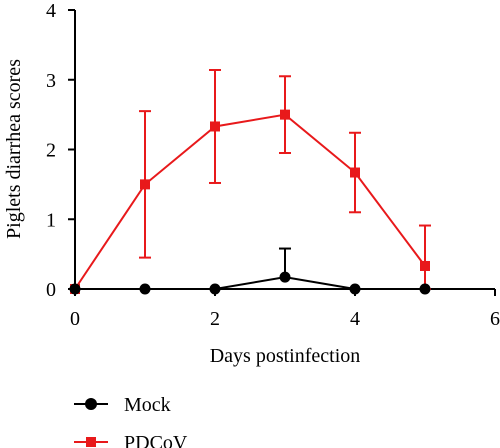 The width and height of the screenshot is (500, 448). I want to click on legend: Mock PDCoV, so click(131, 421).